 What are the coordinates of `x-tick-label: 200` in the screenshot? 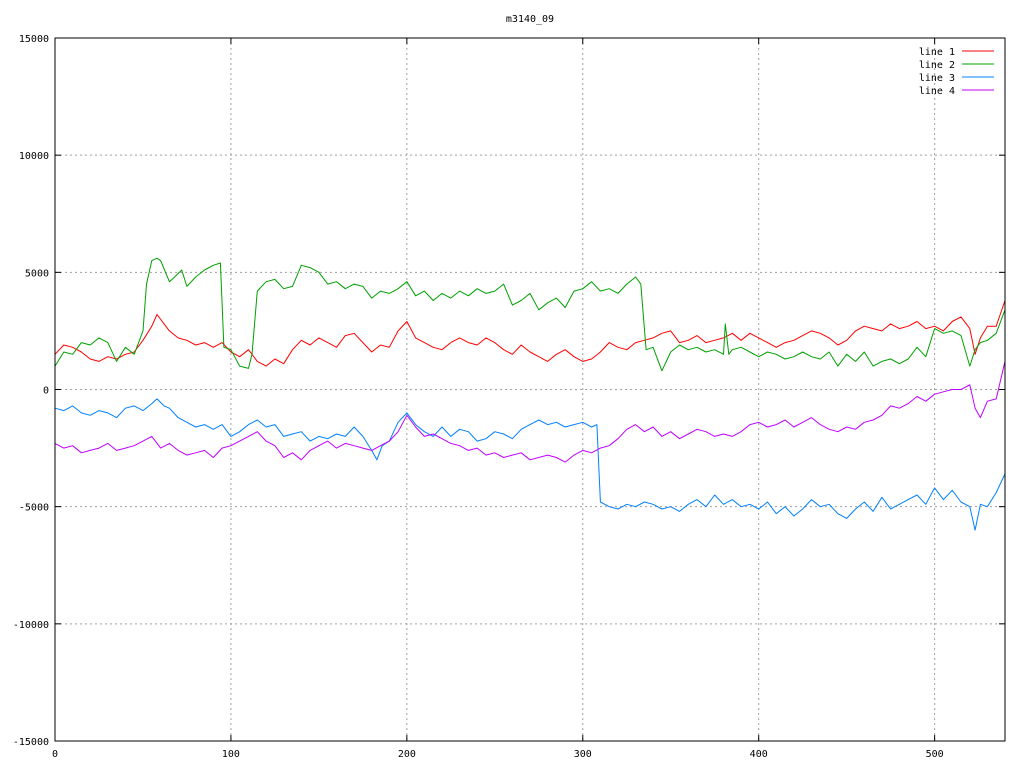 It's located at (407, 754).